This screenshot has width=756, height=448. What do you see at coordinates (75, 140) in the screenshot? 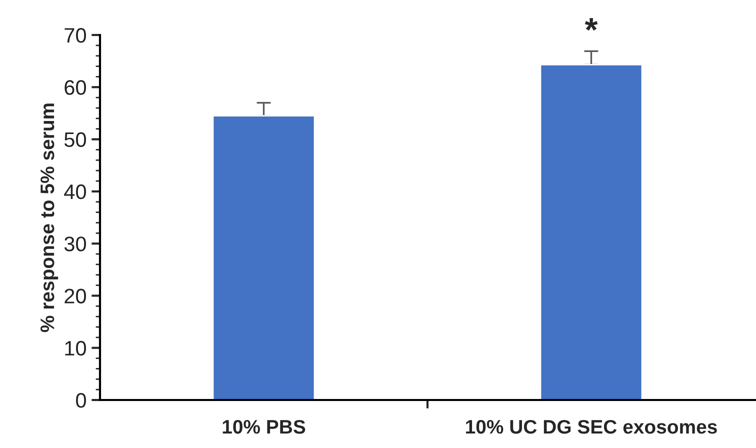
I see `y-tick-label: 50` at bounding box center [75, 140].